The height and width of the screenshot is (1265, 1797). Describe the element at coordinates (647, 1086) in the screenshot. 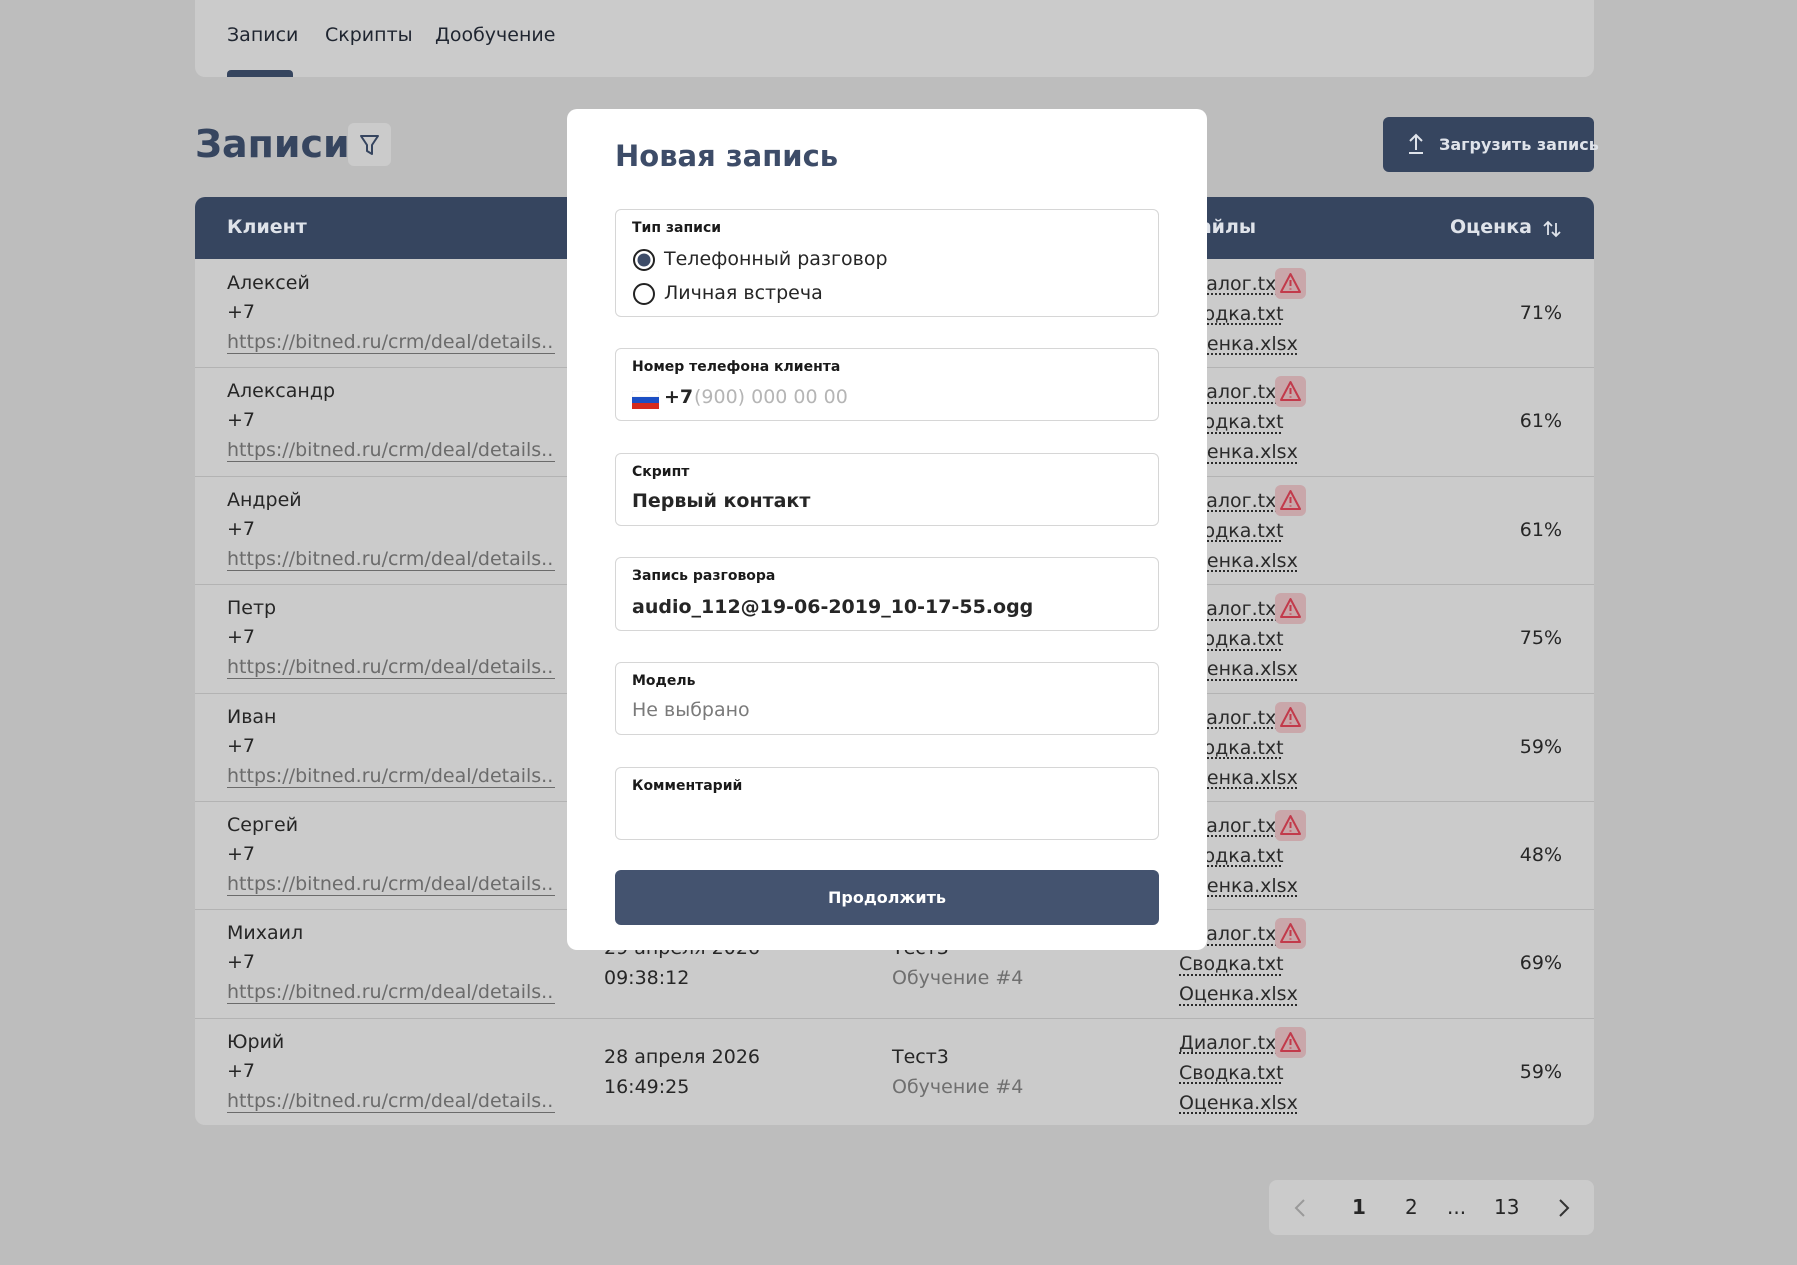

I see `record-time: 16:49:25` at that location.